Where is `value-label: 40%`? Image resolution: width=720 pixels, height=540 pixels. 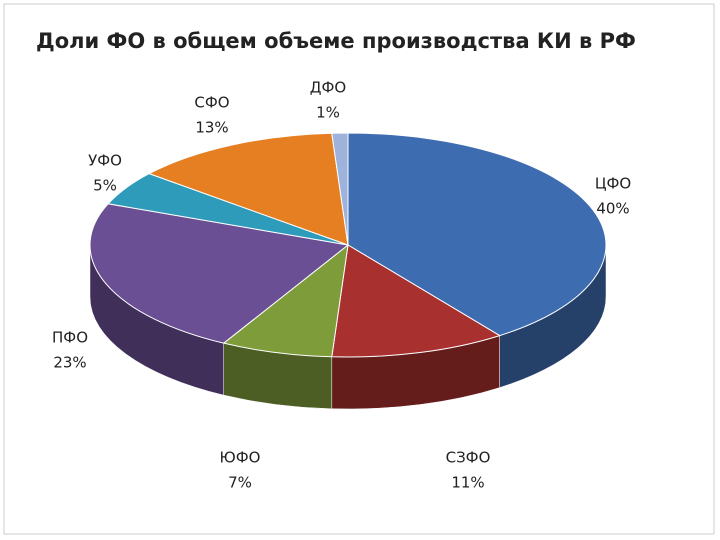
value-label: 40% is located at coordinates (612, 209).